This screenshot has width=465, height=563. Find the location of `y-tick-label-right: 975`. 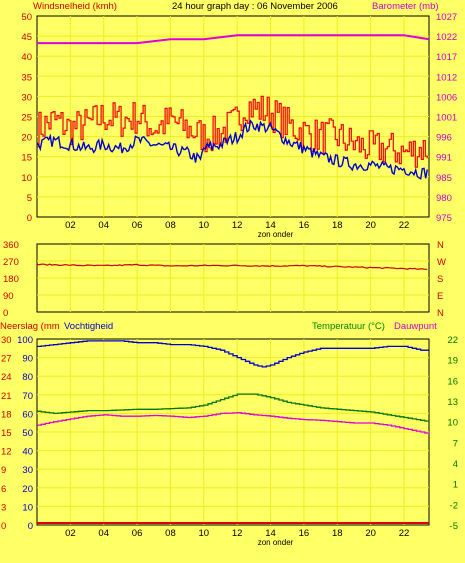

y-tick-label-right: 975 is located at coordinates (444, 218).